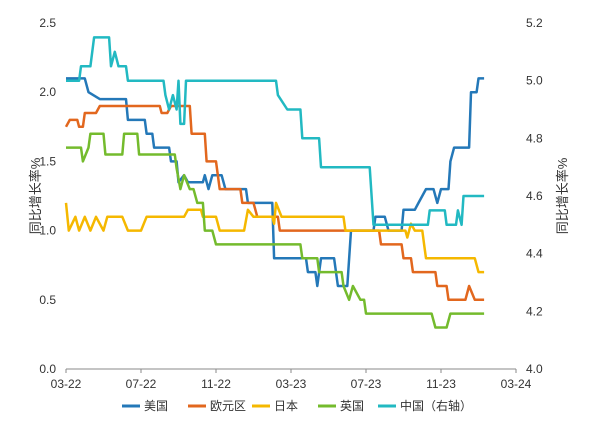 The height and width of the screenshot is (432, 602). Describe the element at coordinates (352, 406) in the screenshot. I see `legend-label: 英国` at that location.